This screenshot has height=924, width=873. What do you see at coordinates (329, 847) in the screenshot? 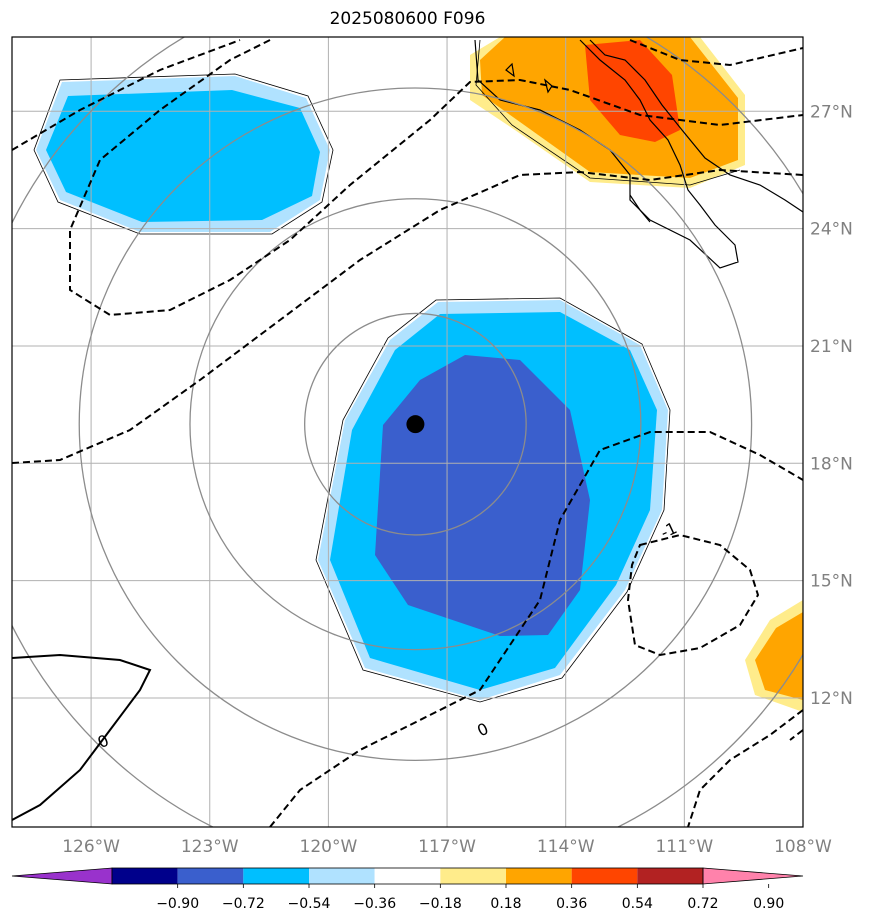
I see `longitude-tick-label: 120°W` at bounding box center [329, 847].